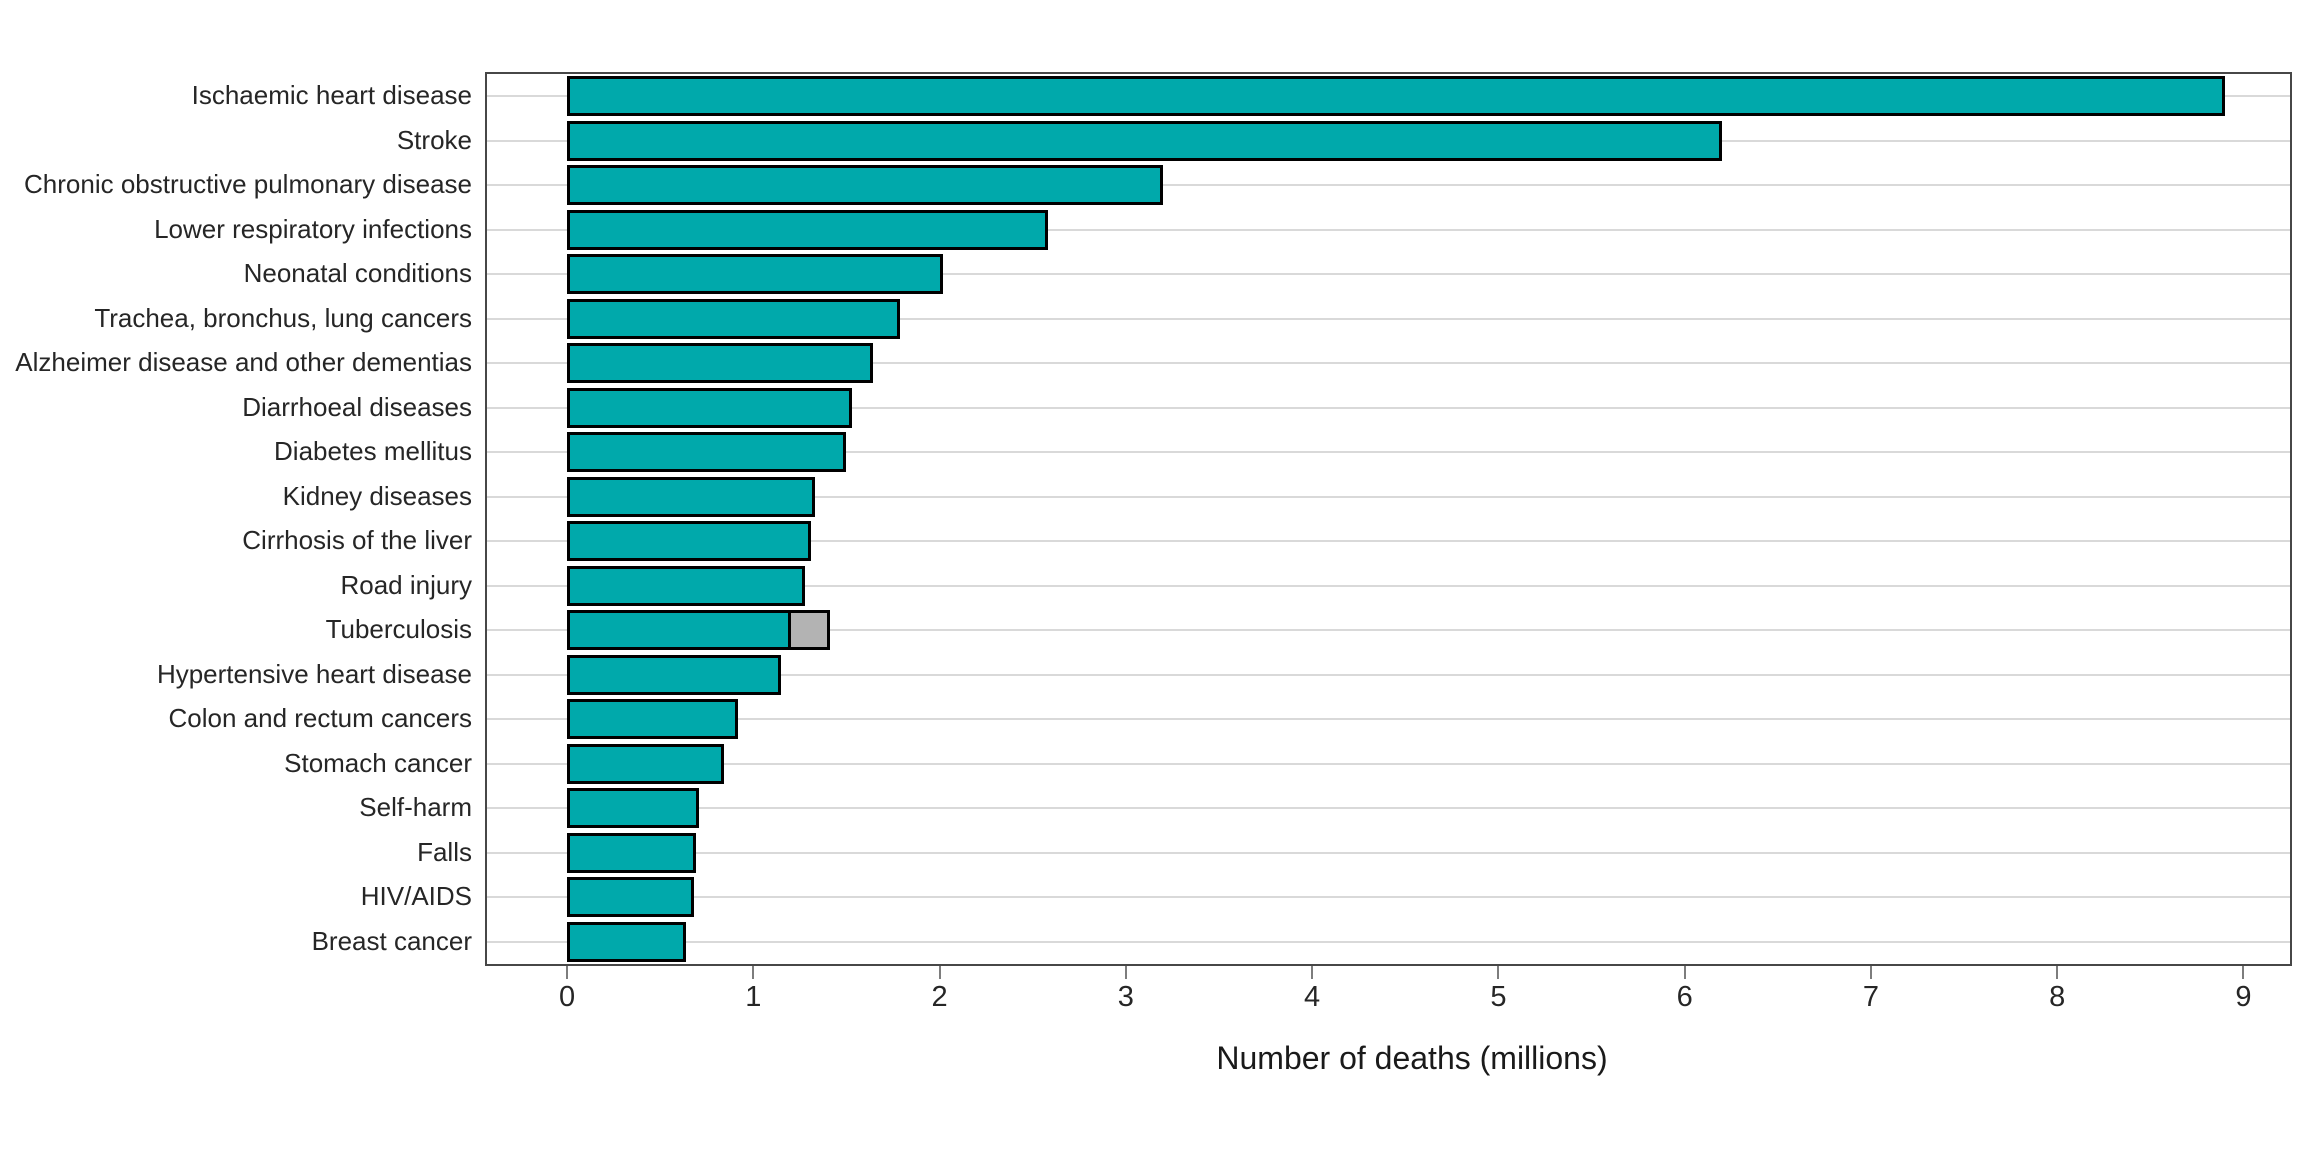  Describe the element at coordinates (1125, 997) in the screenshot. I see `x-tick-label: 3` at that location.